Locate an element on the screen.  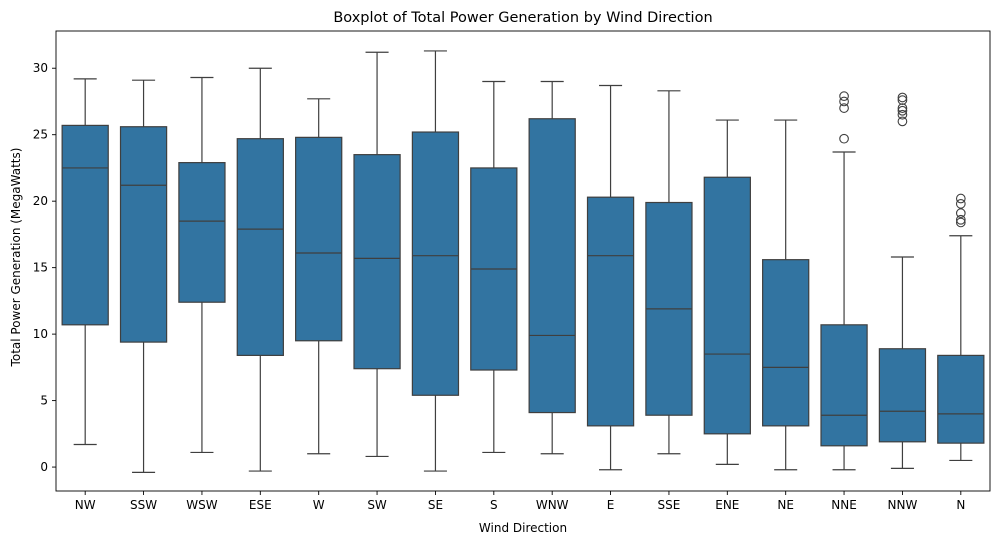
x-tick-label: WNW is located at coordinates (552, 505).